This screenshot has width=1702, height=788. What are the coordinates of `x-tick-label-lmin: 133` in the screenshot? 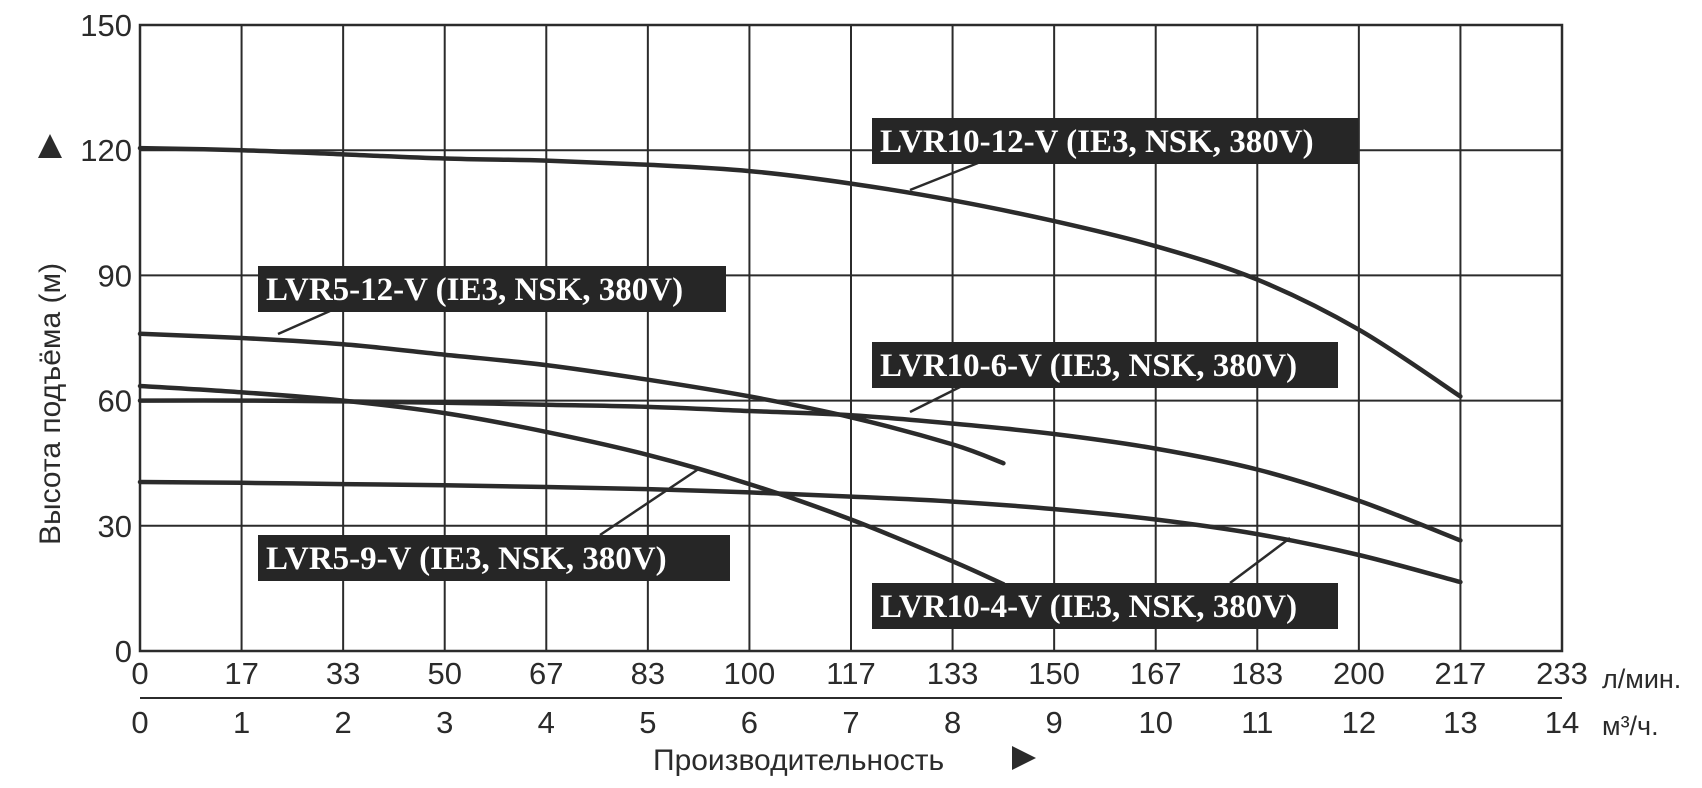 It's located at (953, 673).